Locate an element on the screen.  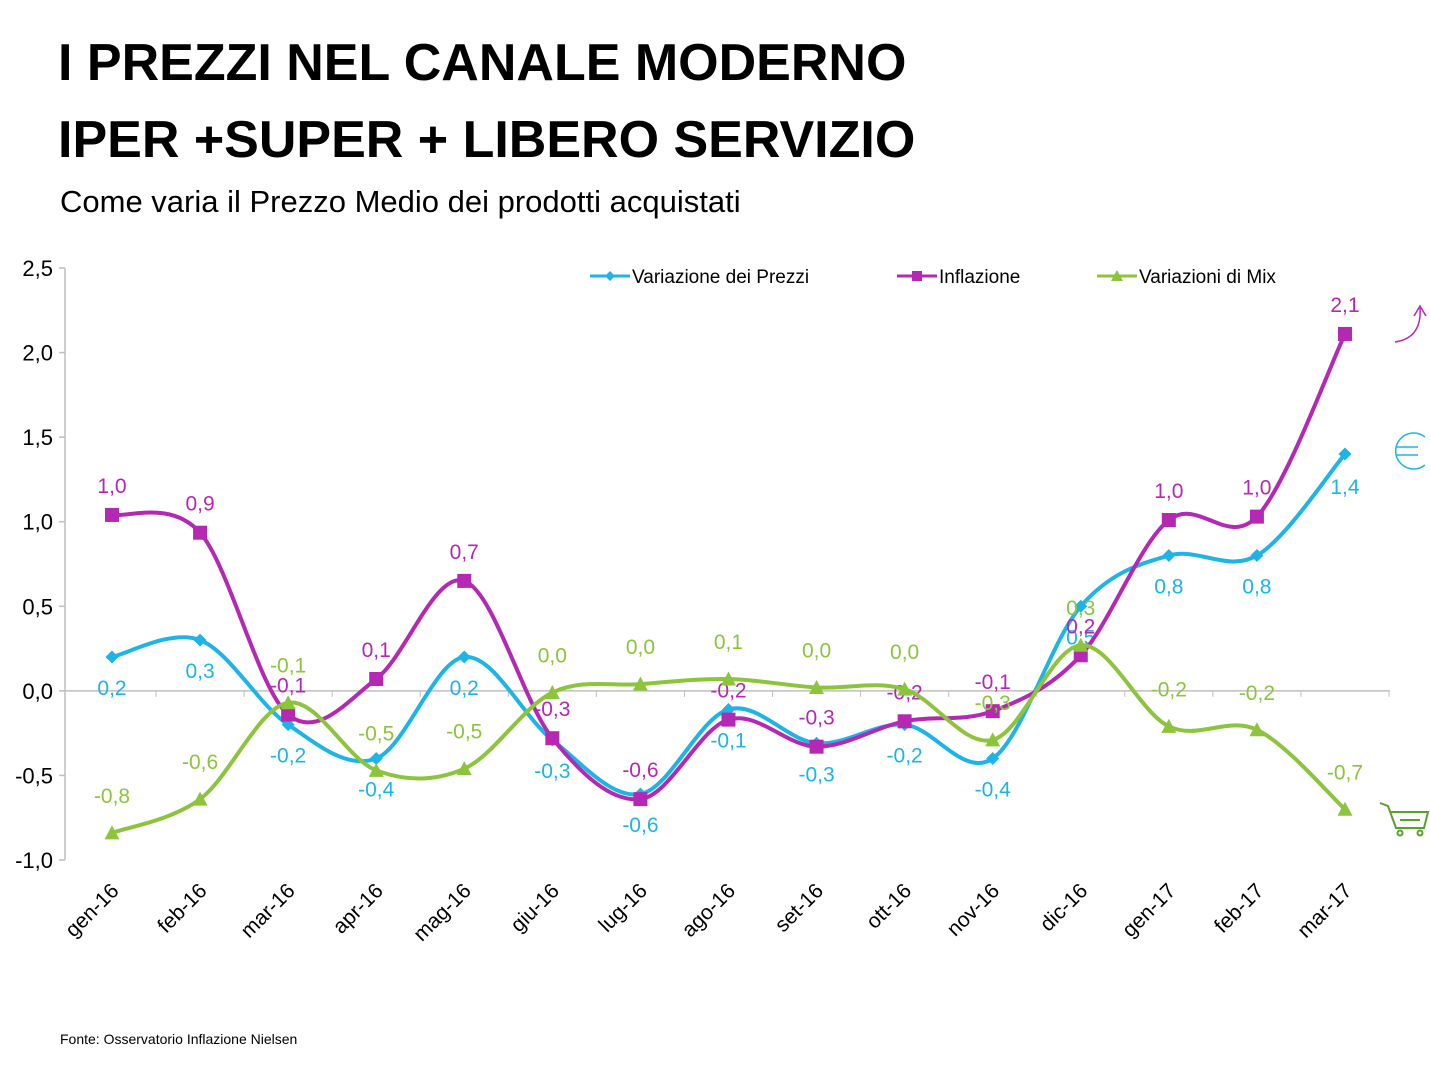
x-tick-label: apr-16 is located at coordinates (358, 908).